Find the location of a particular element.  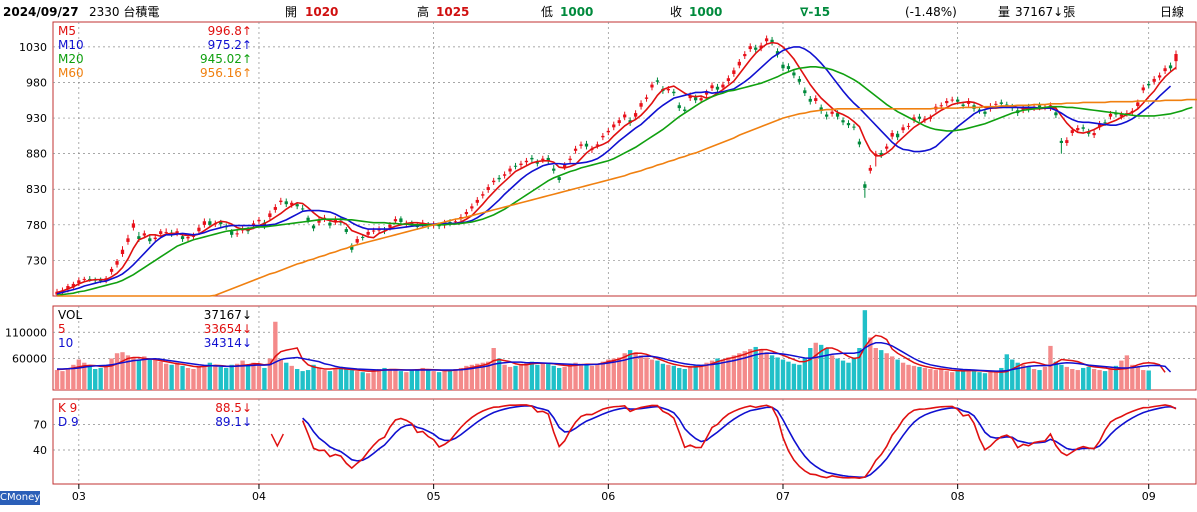

volume-legend-name: VOL is located at coordinates (70, 315).